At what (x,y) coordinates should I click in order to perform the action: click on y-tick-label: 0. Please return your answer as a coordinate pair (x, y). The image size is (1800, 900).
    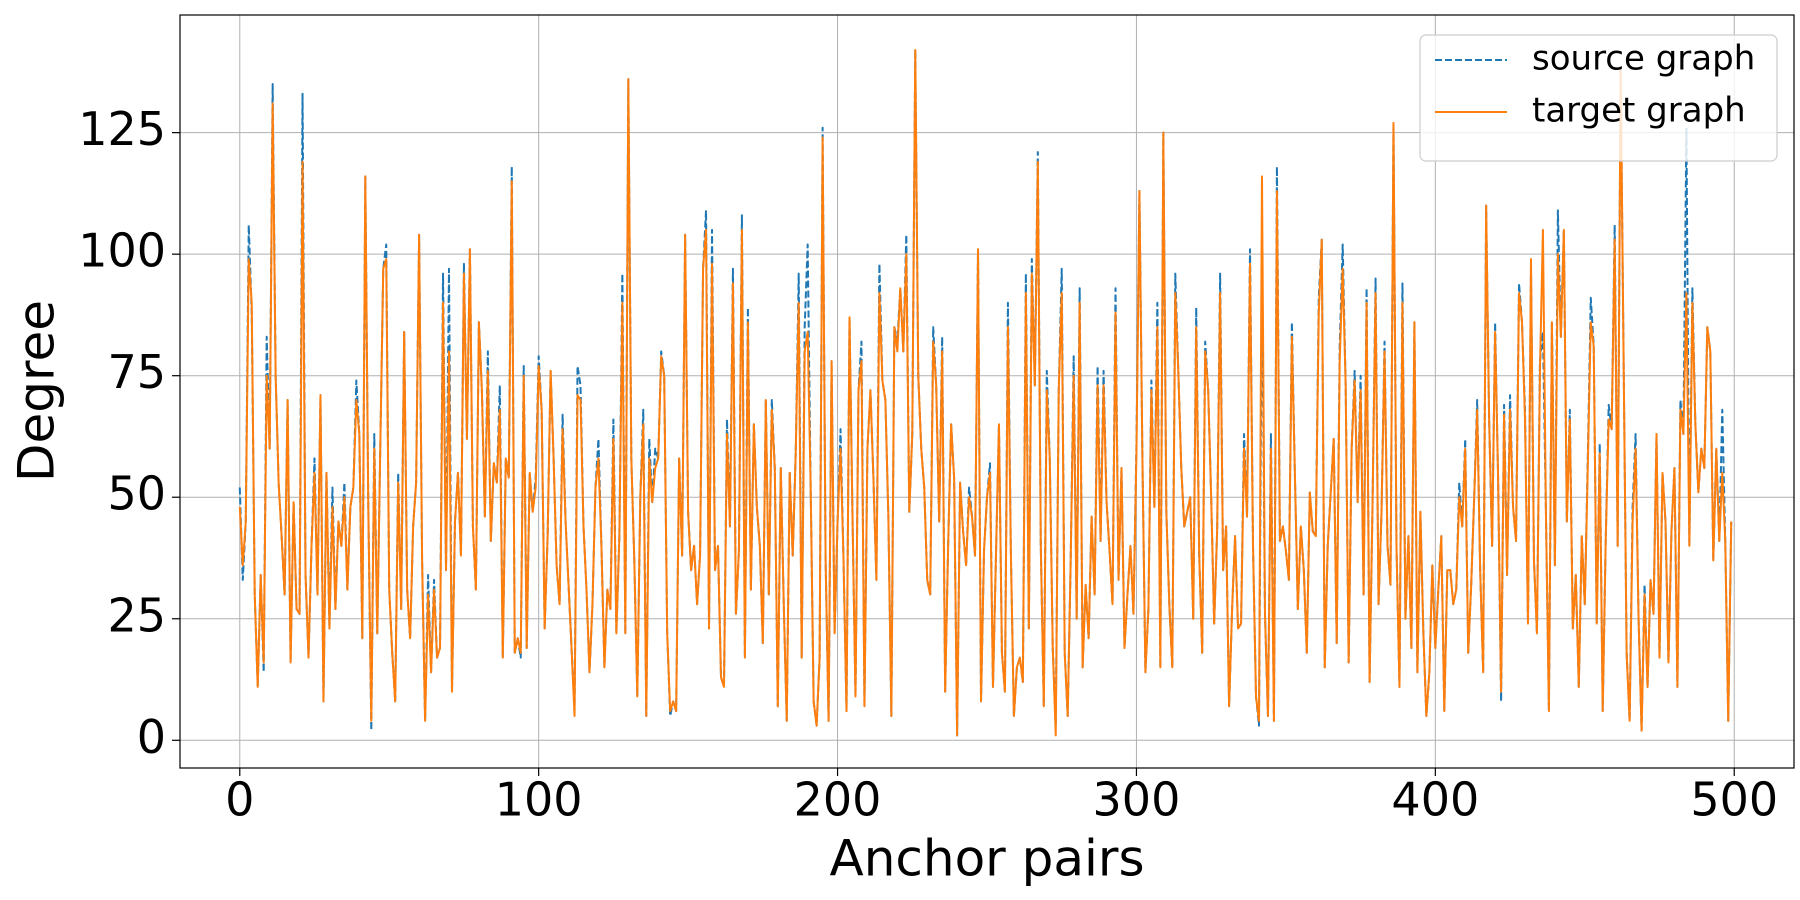
    Looking at the image, I should click on (151, 737).